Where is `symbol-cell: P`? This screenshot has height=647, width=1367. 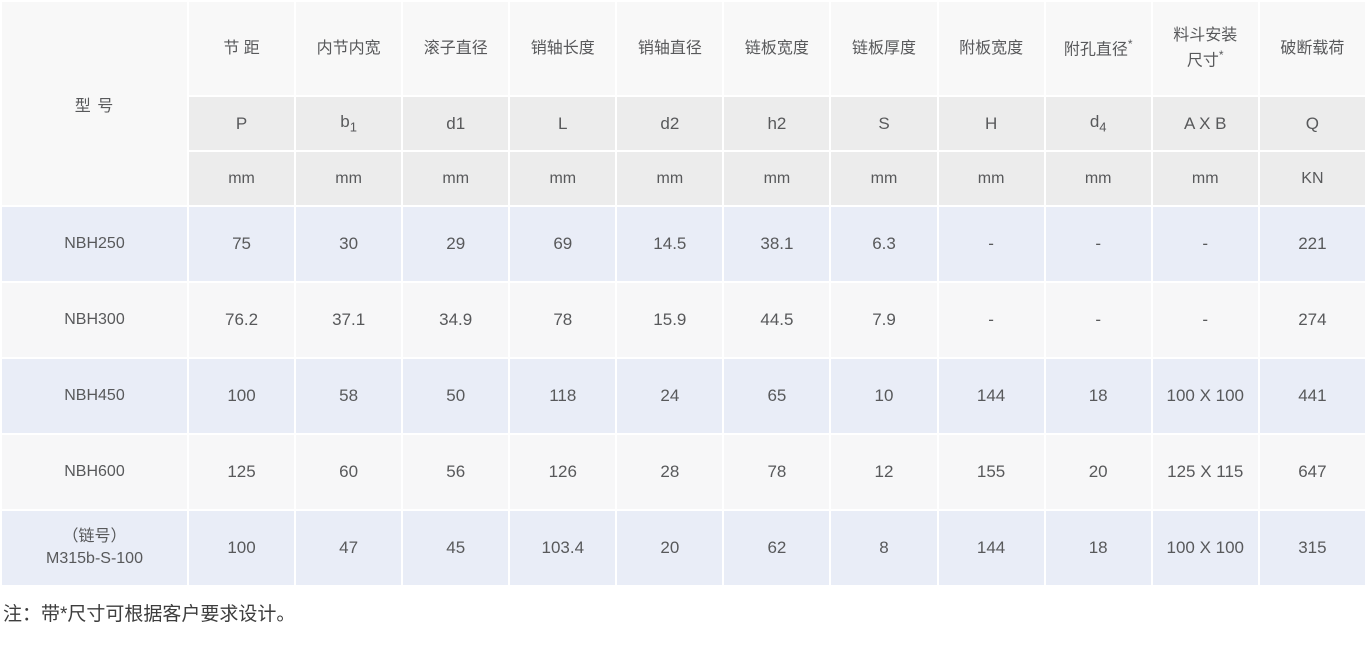 symbol-cell: P is located at coordinates (242, 123).